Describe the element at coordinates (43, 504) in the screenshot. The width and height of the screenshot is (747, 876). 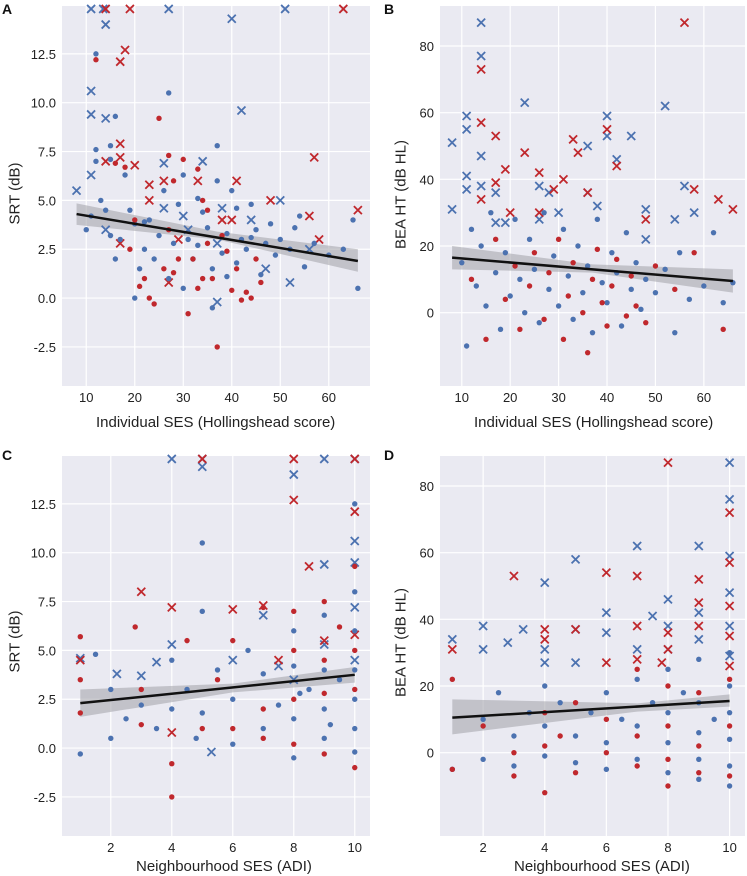
I see `y-tick-label: 12.5` at that location.